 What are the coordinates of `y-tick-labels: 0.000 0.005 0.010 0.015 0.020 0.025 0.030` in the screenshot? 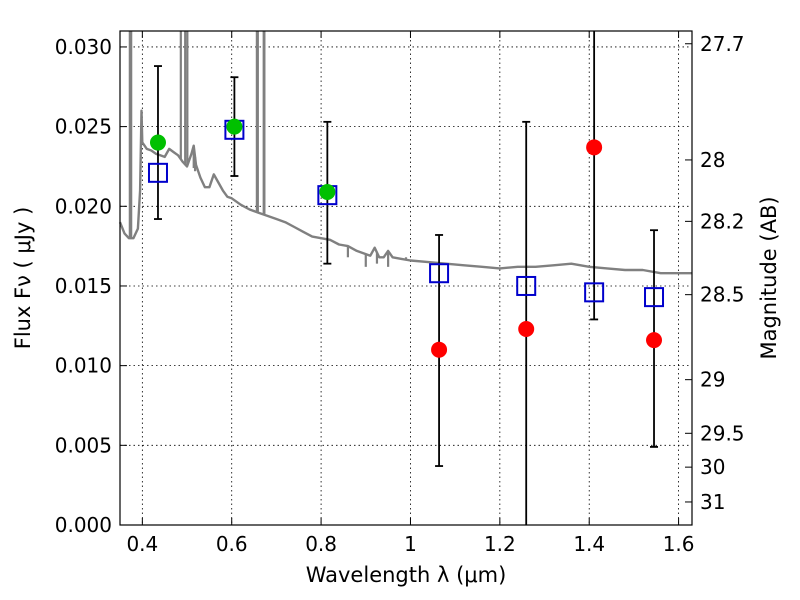 It's located at (83, 286).